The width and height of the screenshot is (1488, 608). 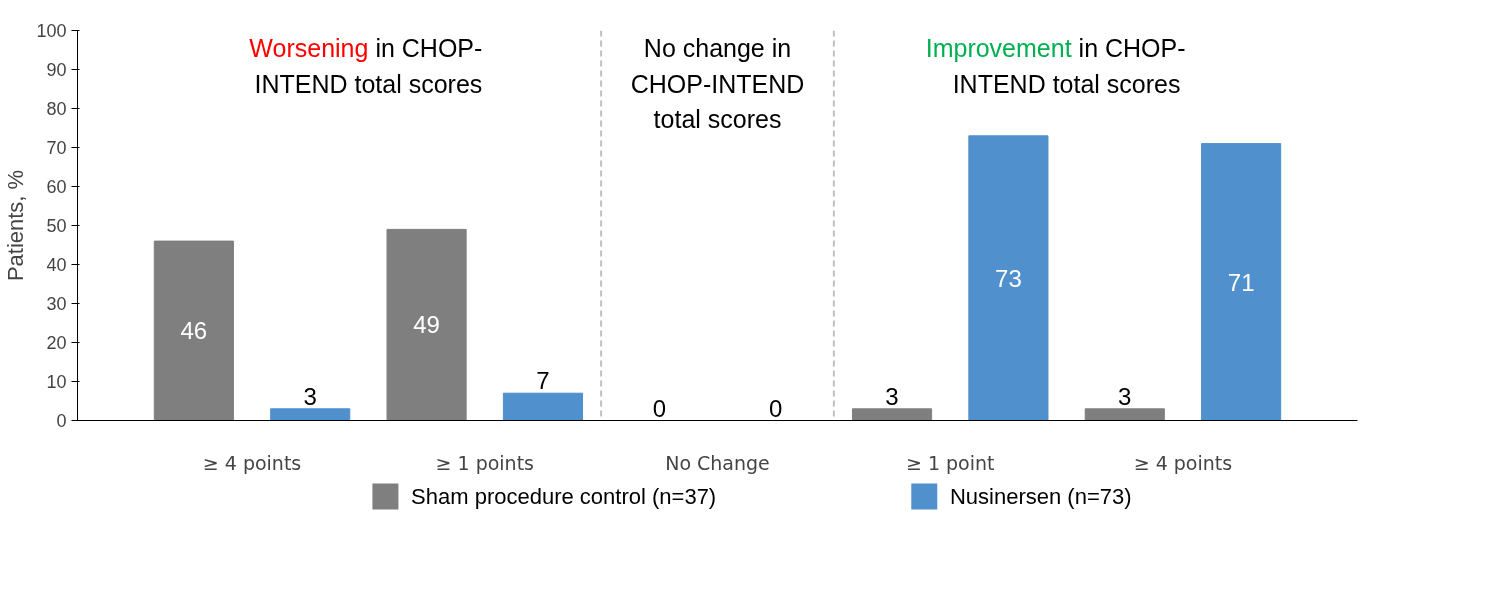 I want to click on data-label: 73, so click(x=1008, y=278).